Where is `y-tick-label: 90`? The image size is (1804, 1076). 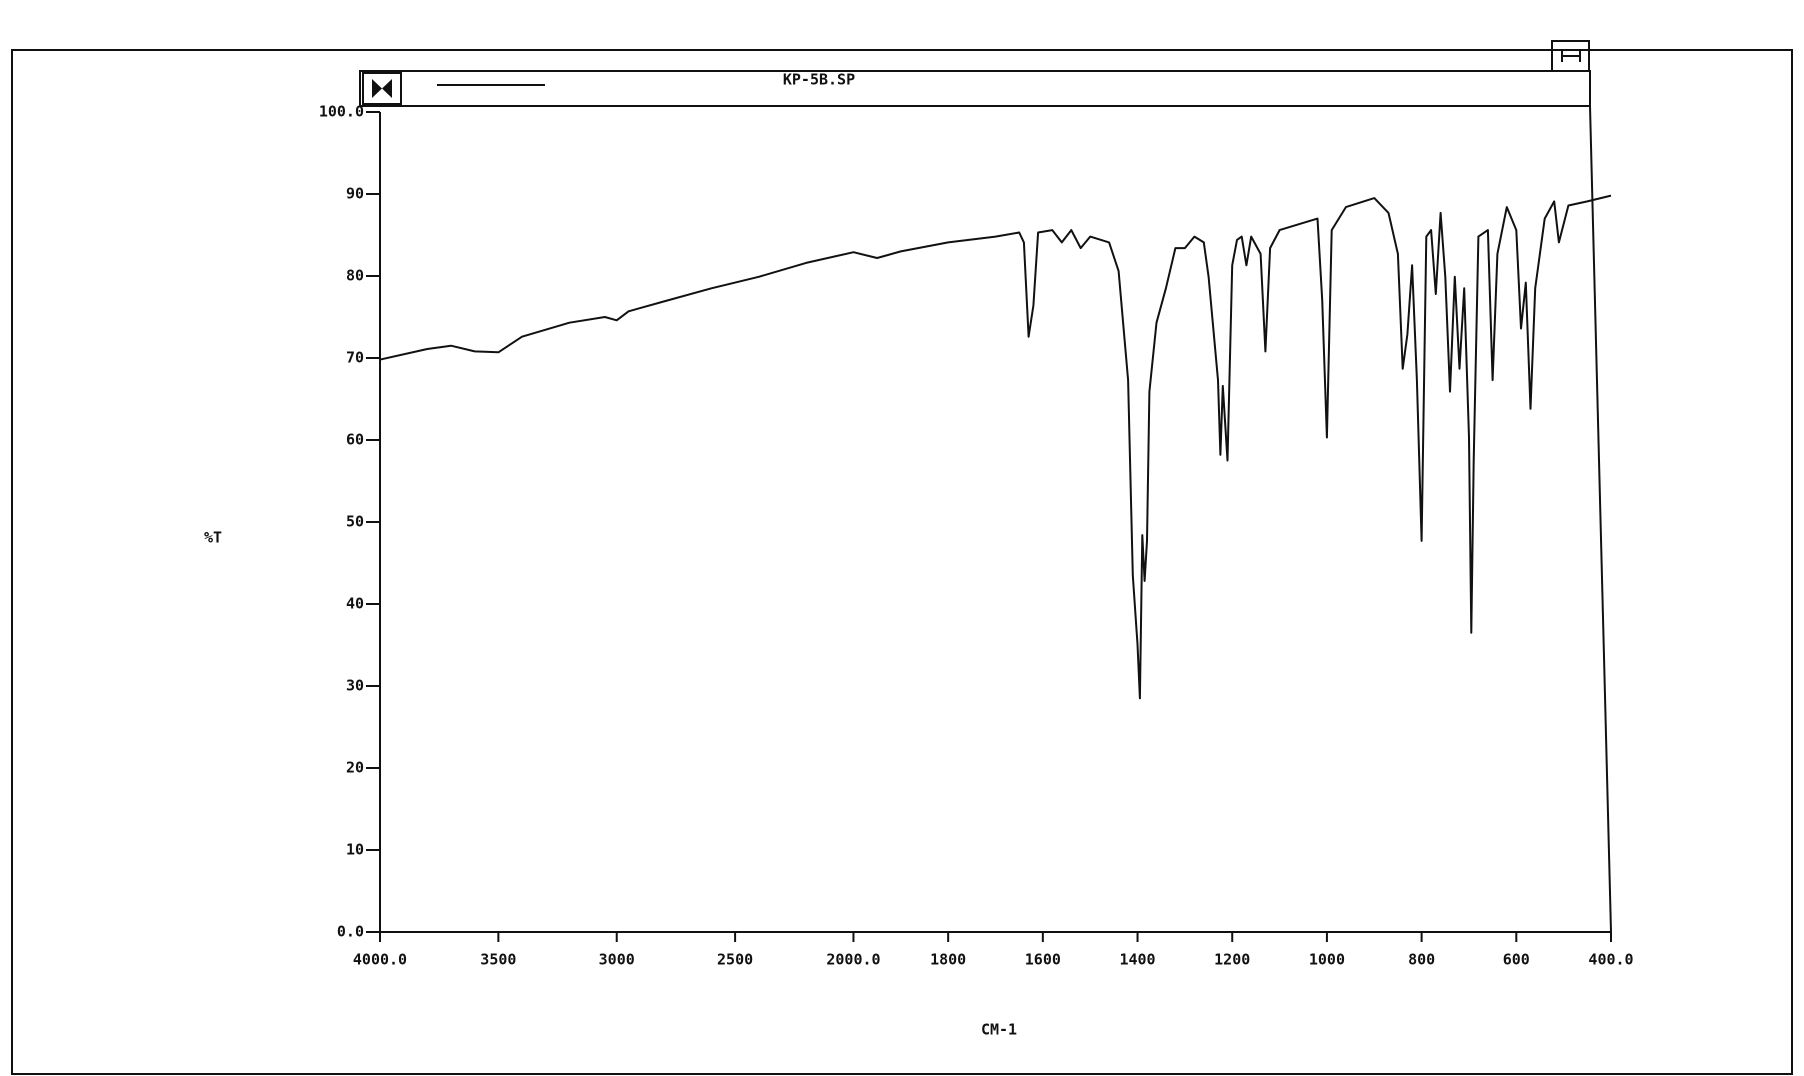
y-tick-label: 90 is located at coordinates (355, 194).